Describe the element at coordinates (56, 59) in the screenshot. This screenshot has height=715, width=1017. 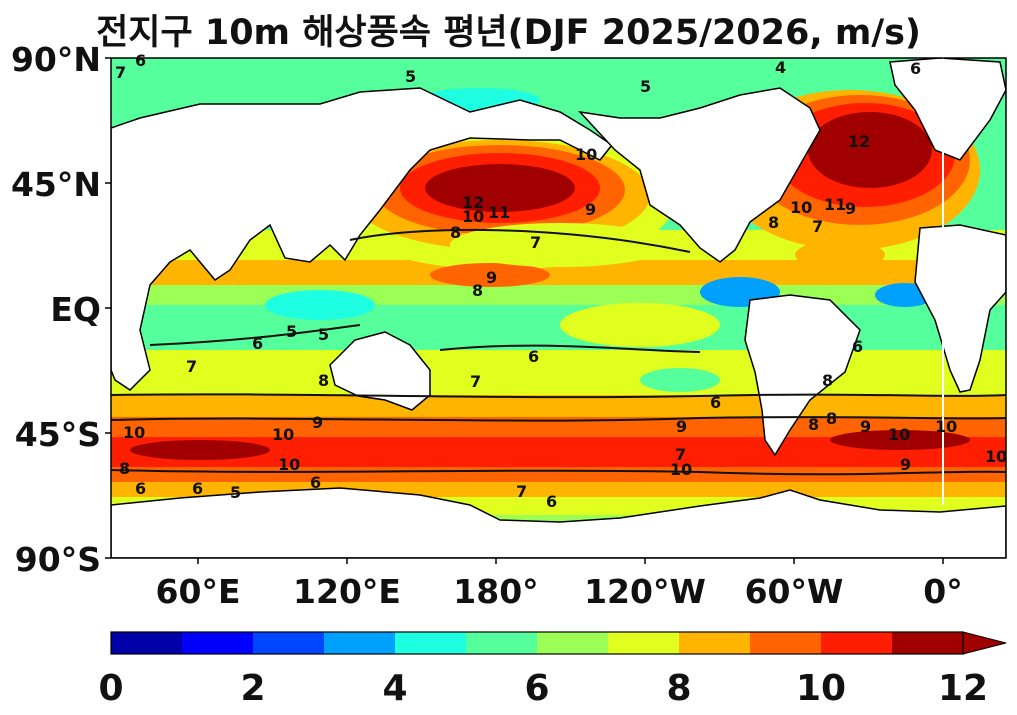
I see `lat-tick-label: 90°N` at that location.